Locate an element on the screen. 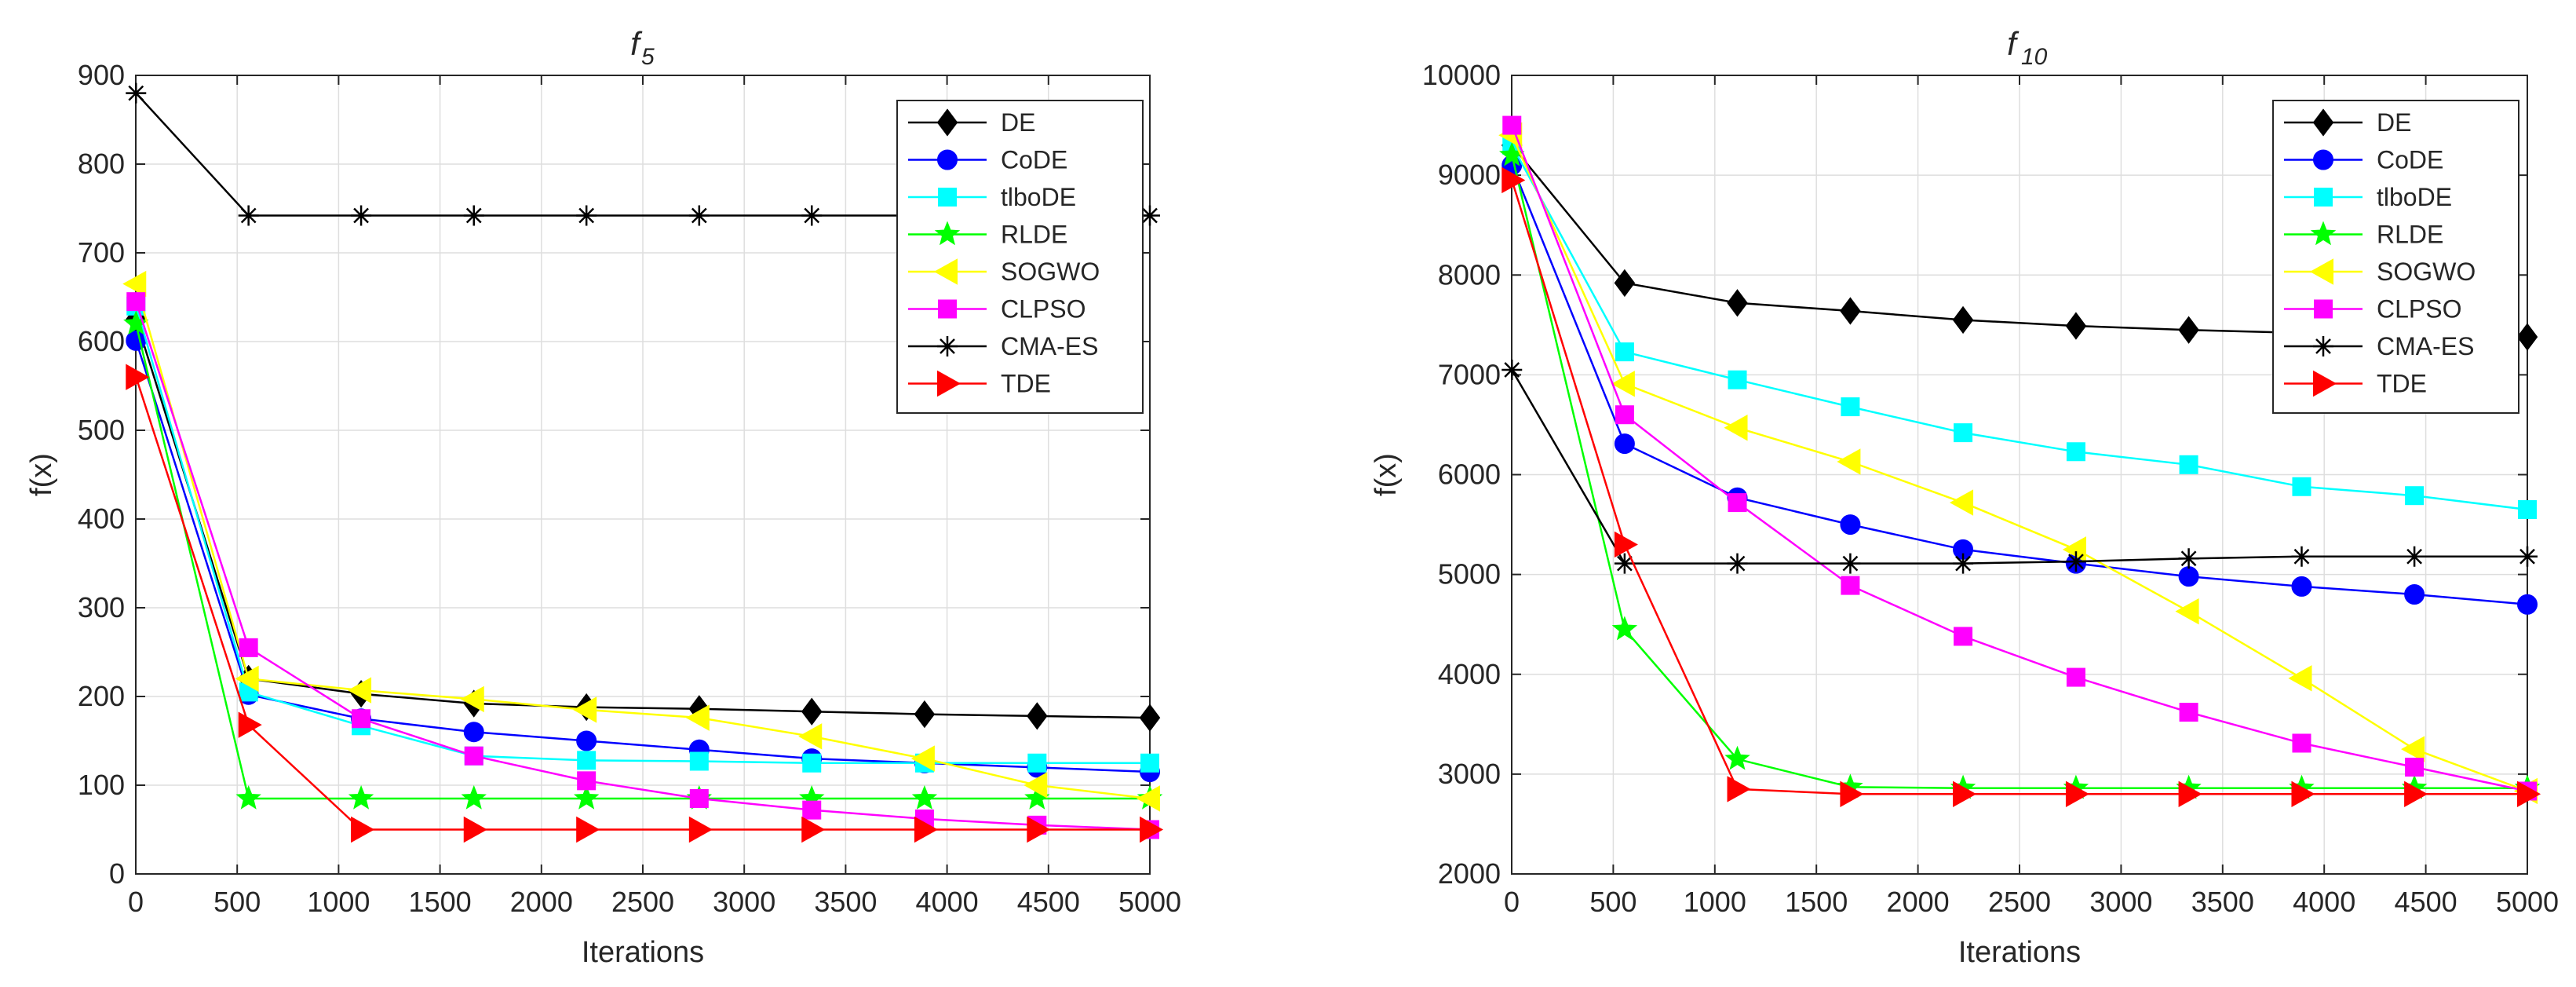  y-tick-label: 600 is located at coordinates (101, 341).